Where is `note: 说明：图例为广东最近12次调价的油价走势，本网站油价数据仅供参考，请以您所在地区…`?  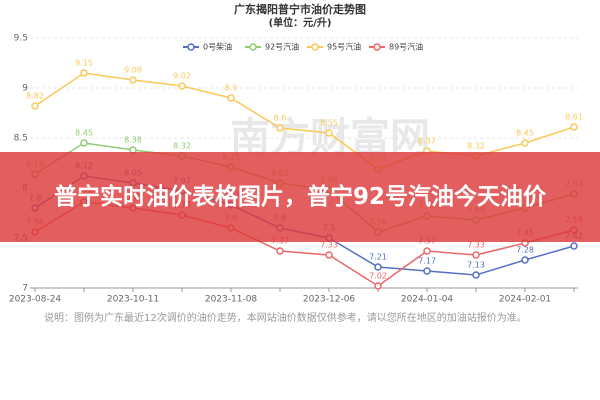
note: 说明：图例为广东最近12次调价的油价走势，本网站油价数据仅供参考，请以您所在地区… is located at coordinates (285, 318).